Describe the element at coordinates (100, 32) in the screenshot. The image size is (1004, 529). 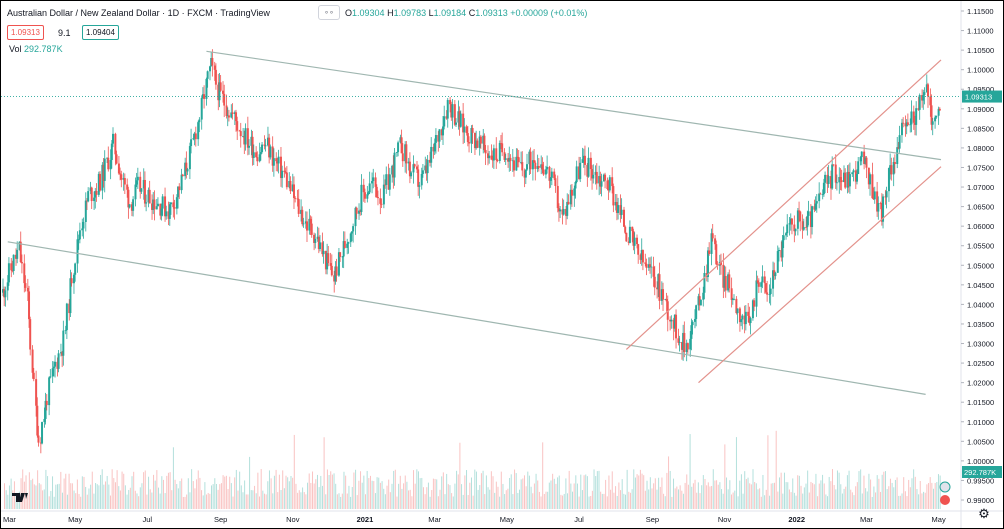
I see `buy-price-button: 1.09404` at that location.